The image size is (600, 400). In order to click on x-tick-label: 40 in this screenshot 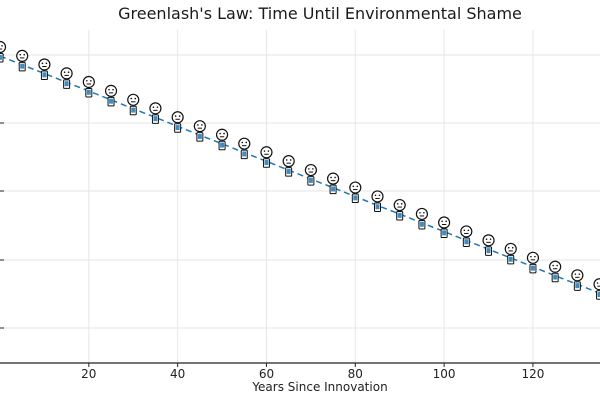, I will do `click(177, 374)`.